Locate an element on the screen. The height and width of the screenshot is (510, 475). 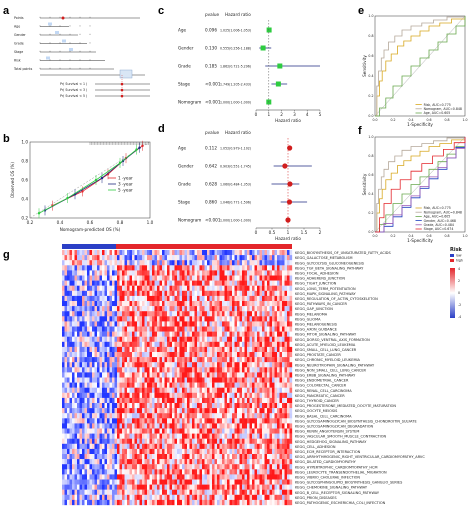
calibration-point is located at coordinates (96, 180).